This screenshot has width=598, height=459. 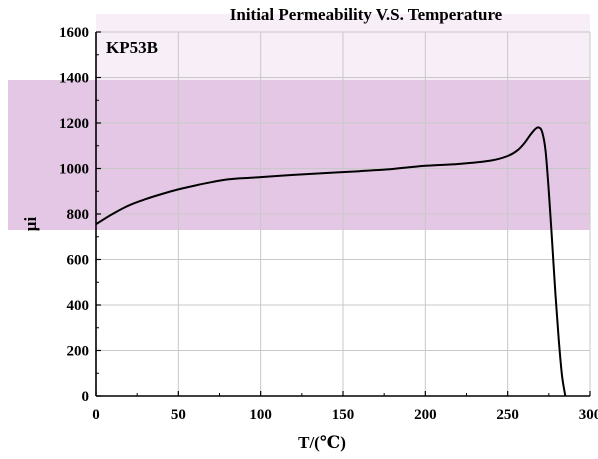 What do you see at coordinates (588, 415) in the screenshot?
I see `x-tick-label: 300` at bounding box center [588, 415].